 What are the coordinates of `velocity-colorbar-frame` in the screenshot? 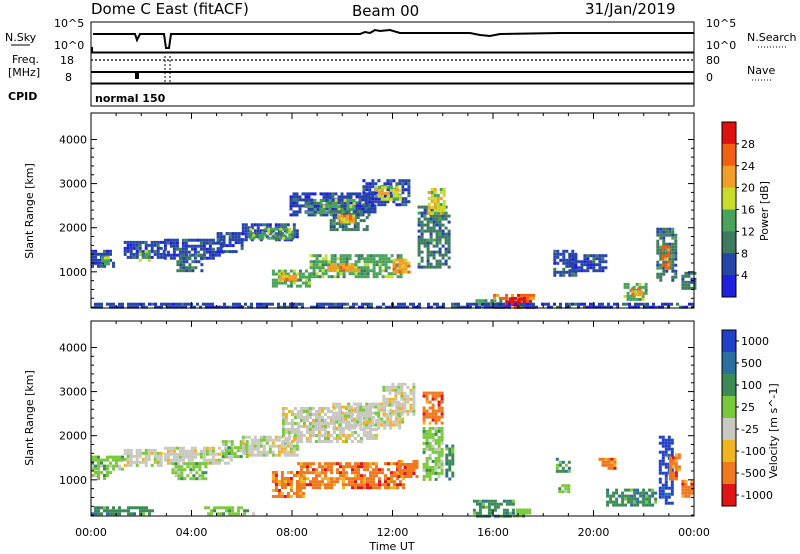 It's located at (729, 418).